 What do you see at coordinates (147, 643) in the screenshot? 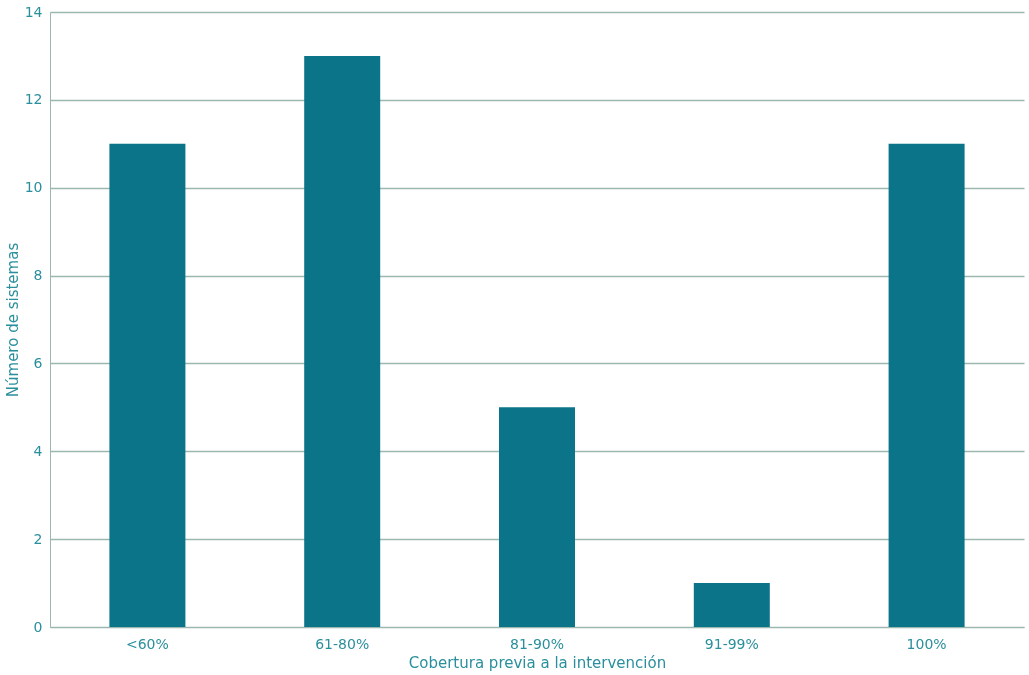
I see `x-tick-label: <60%` at bounding box center [147, 643].